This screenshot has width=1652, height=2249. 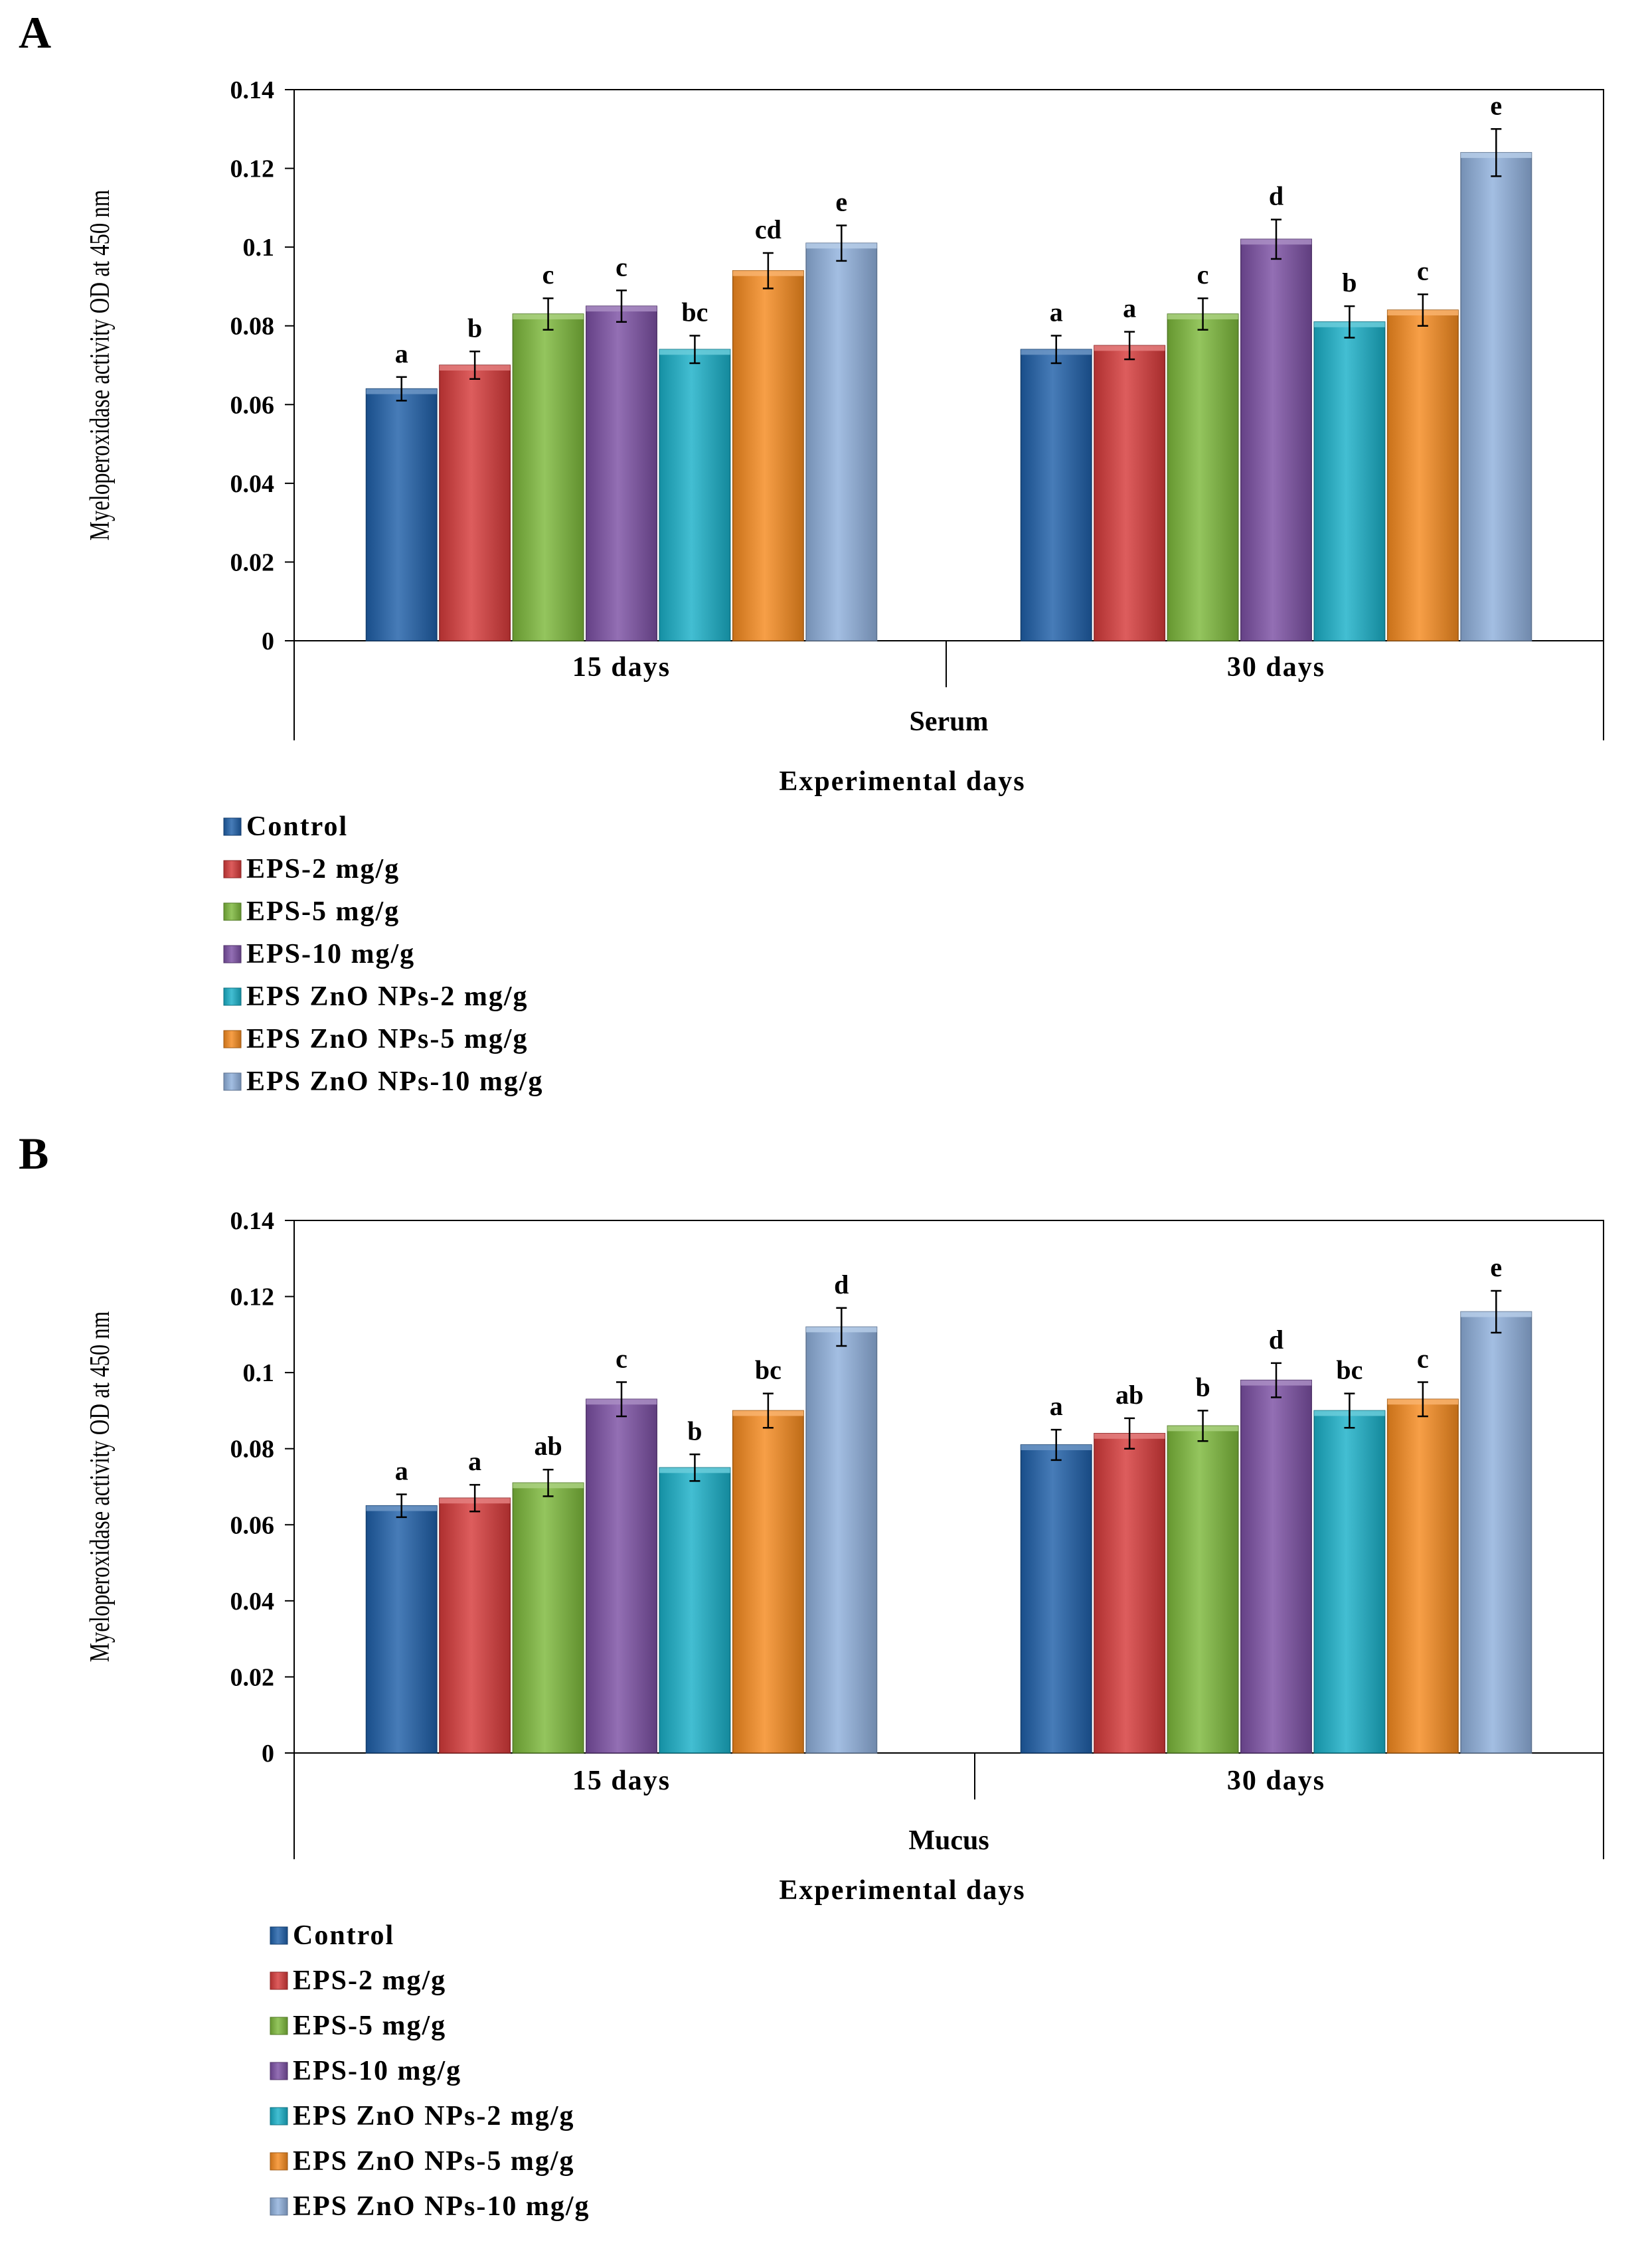 What do you see at coordinates (621, 667) in the screenshot?
I see `category-label: 15 days` at bounding box center [621, 667].